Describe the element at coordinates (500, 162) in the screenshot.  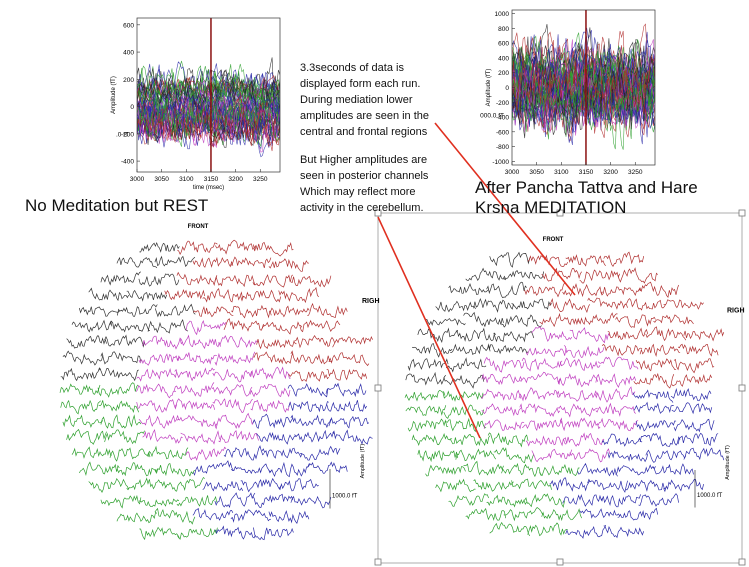
I see `y-tick-label: -1000` at that location.